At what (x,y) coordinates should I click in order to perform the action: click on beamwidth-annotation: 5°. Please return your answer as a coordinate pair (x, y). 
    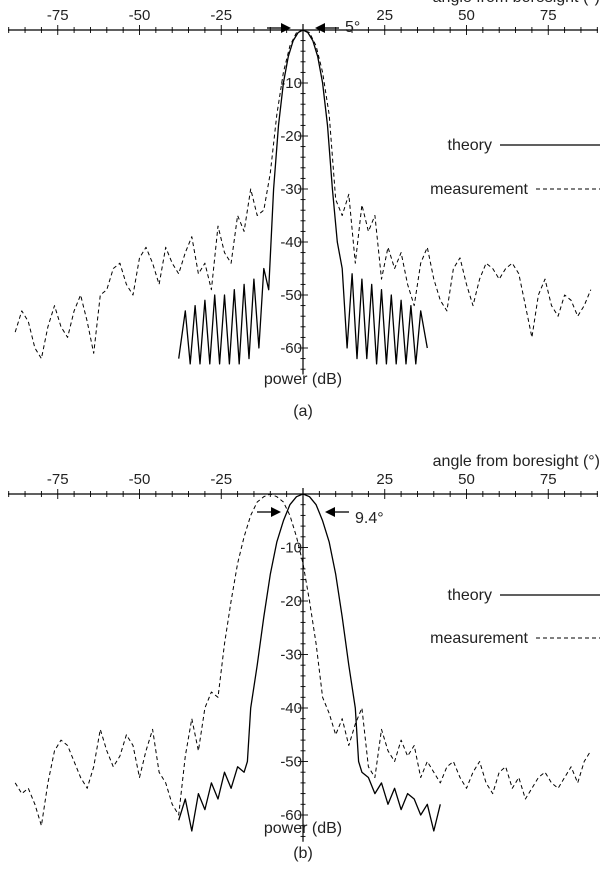
    Looking at the image, I should click on (313, 27).